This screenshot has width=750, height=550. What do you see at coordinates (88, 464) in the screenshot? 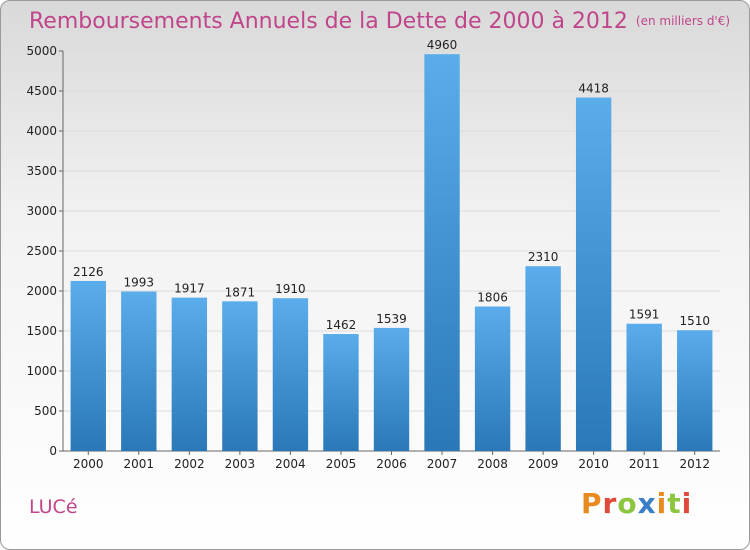
I see `x-tick-label-2000: 2000` at bounding box center [88, 464].